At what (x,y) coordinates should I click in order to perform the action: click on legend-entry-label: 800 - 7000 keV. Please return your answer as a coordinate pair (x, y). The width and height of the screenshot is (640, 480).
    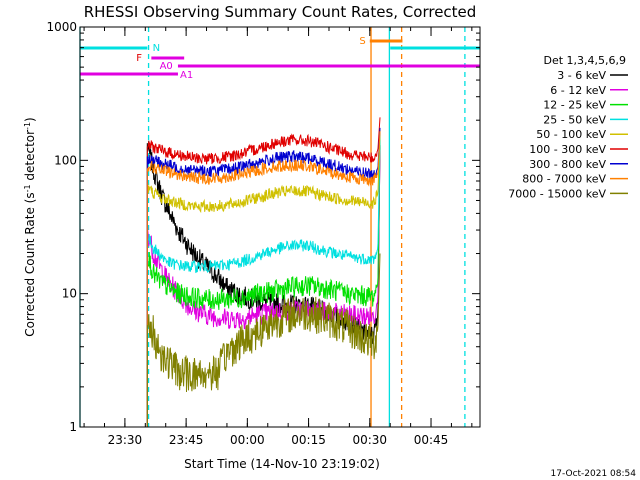
    Looking at the image, I should click on (564, 179).